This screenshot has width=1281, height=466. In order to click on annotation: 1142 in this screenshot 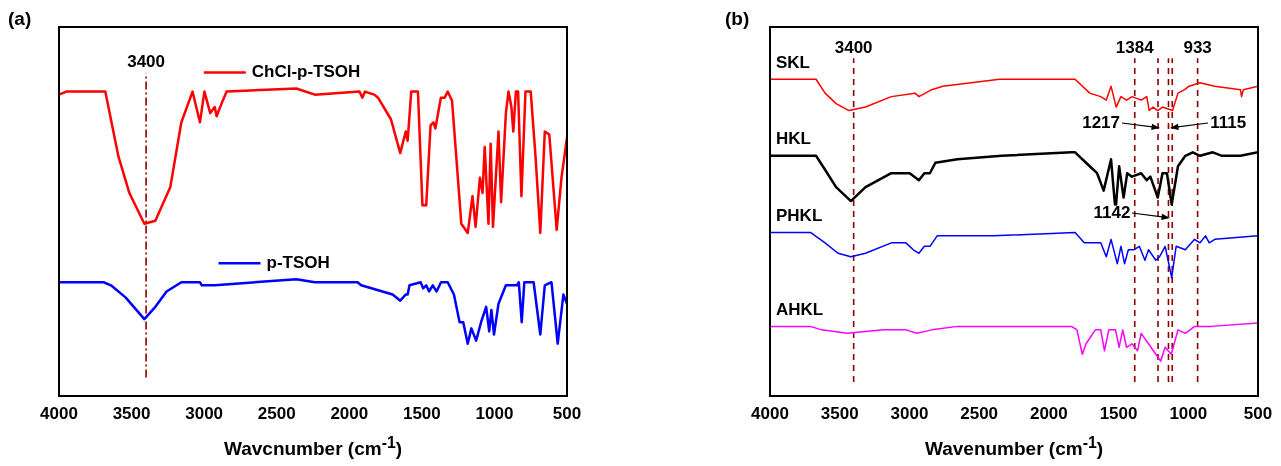, I will do `click(1112, 213)`.